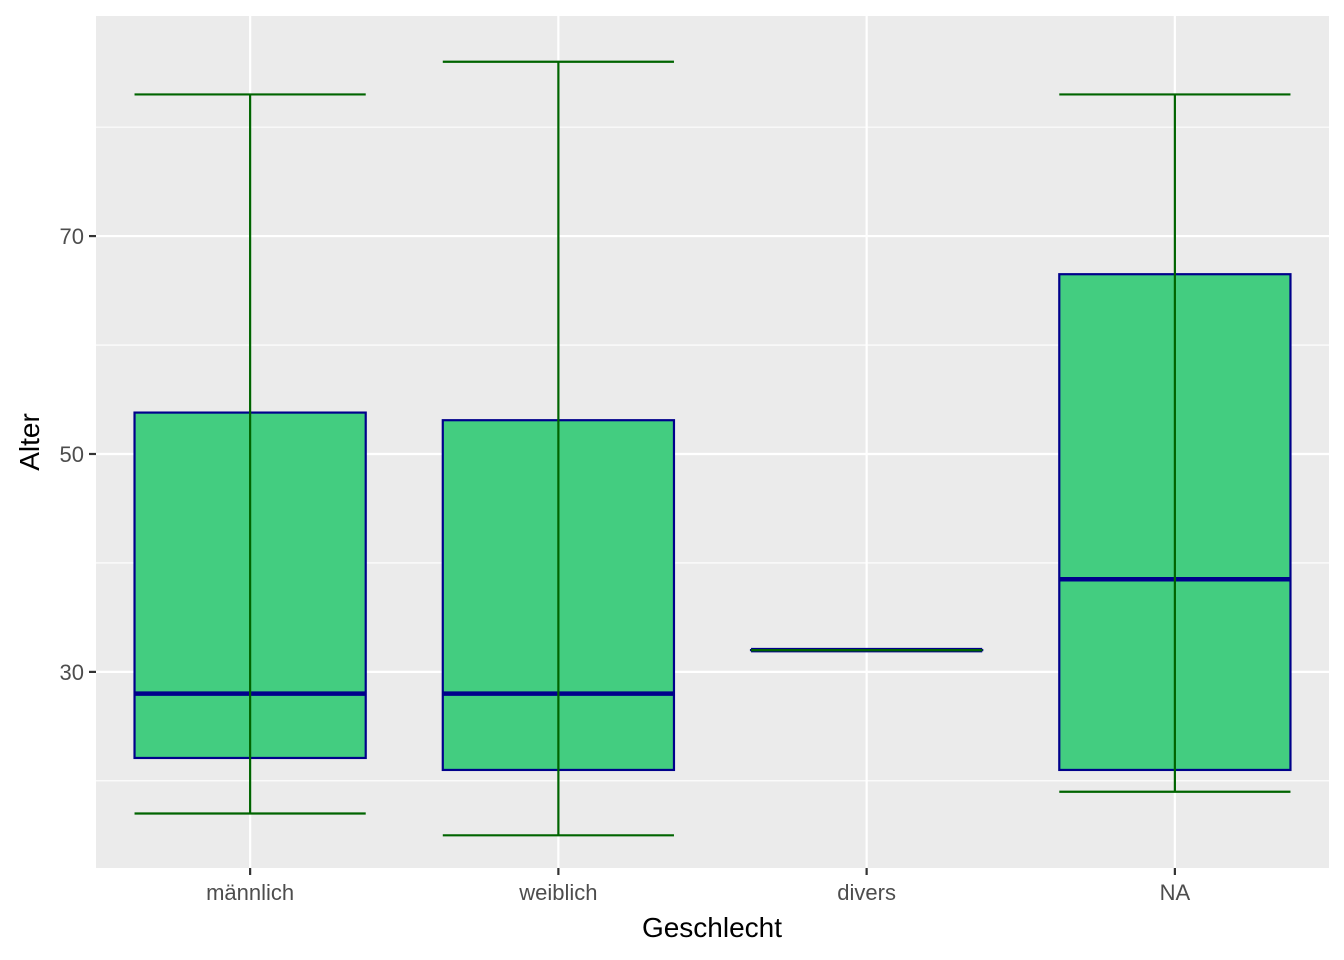 The width and height of the screenshot is (1344, 960). I want to click on y-axis: 30 50 70, so click(78, 454).